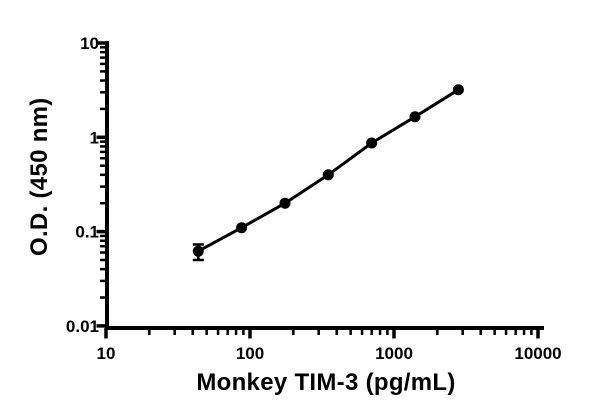 The width and height of the screenshot is (600, 419). What do you see at coordinates (326, 382) in the screenshot?
I see `x-axis-title: Monkey TIM-3 (pg/mL)` at bounding box center [326, 382].